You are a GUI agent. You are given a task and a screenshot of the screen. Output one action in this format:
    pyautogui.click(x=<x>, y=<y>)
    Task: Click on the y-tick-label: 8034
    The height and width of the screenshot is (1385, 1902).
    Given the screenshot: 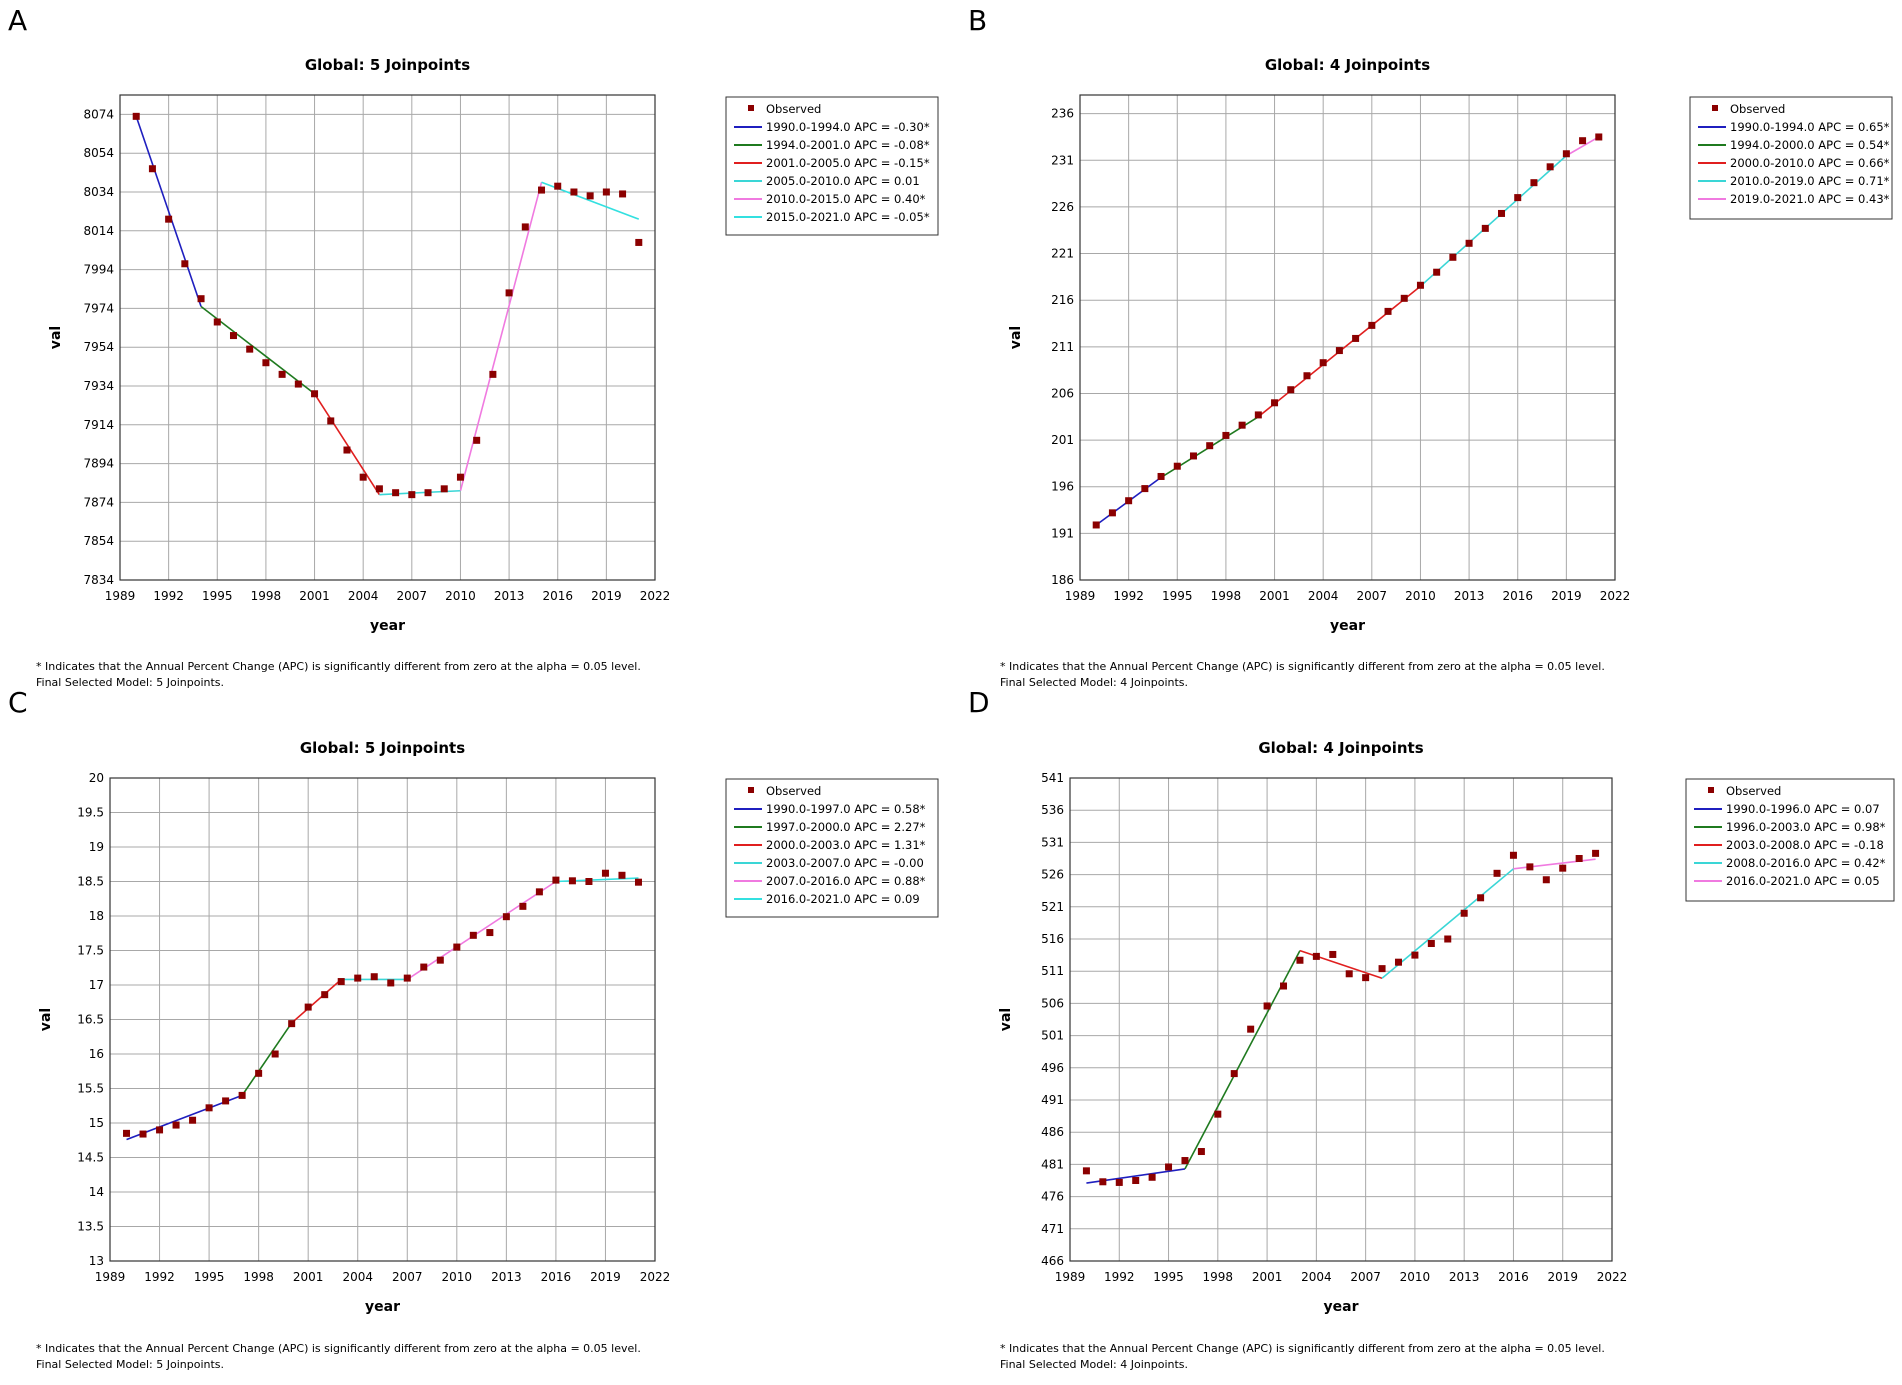 What is the action you would take?
    pyautogui.click(x=98, y=192)
    